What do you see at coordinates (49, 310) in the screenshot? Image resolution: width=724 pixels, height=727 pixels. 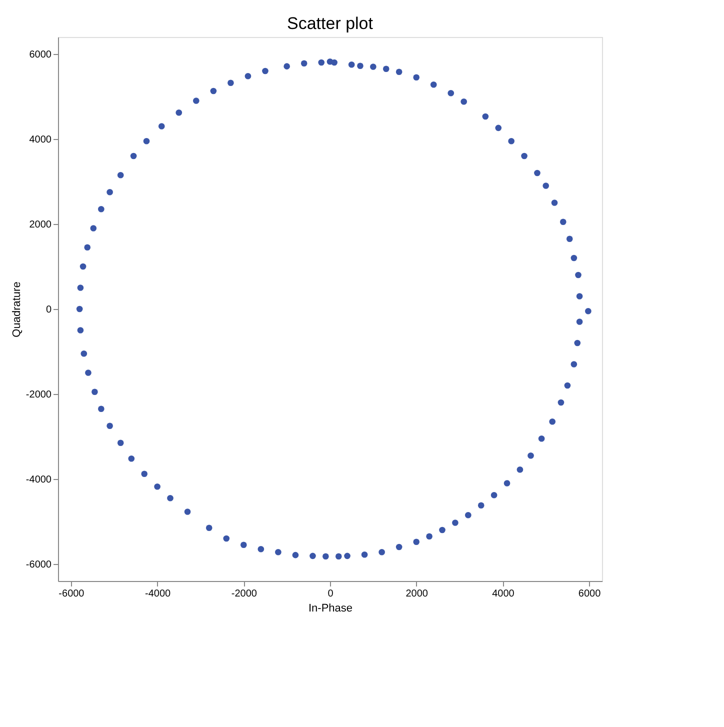 I see `y-tick-label: 0` at bounding box center [49, 310].